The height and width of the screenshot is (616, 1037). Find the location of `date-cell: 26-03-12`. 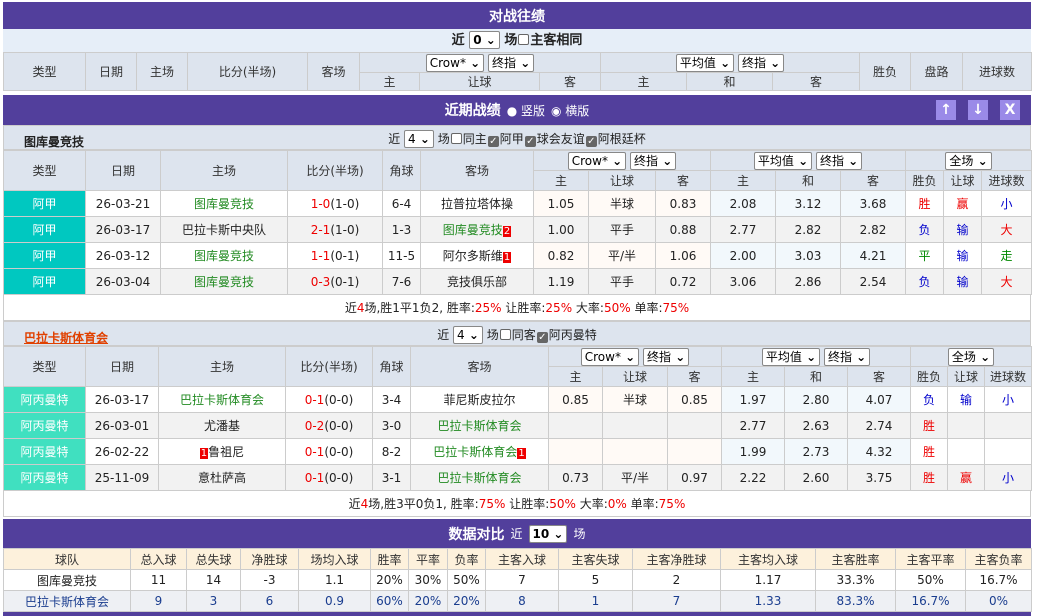

date-cell: 26-03-12 is located at coordinates (123, 255).